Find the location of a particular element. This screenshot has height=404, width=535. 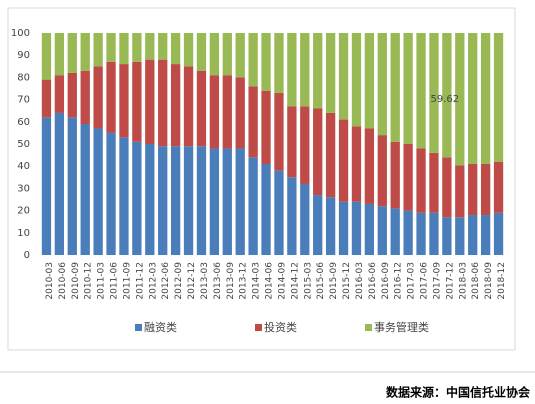

y-tick-label: 20 is located at coordinates (23, 211).